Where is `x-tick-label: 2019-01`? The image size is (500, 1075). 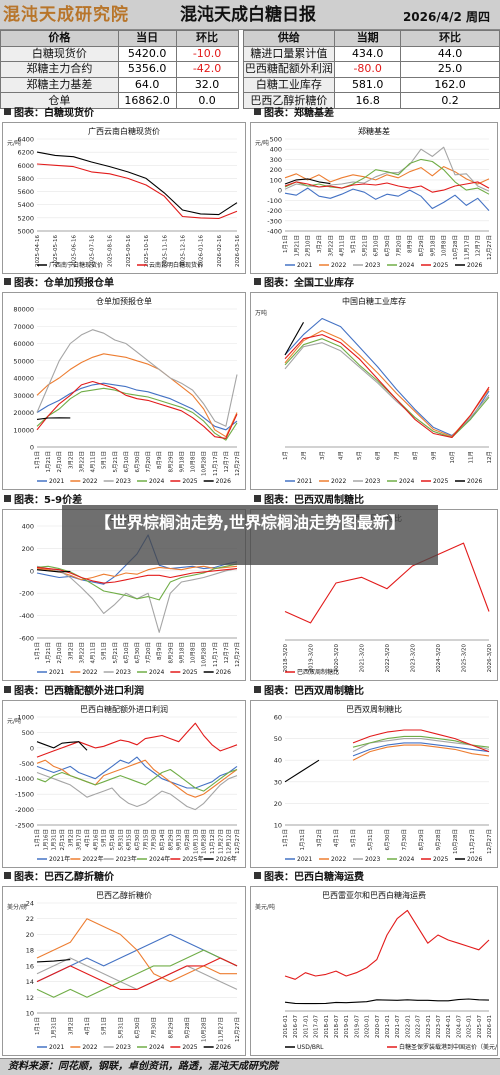 x-tick-label: 2019-01 is located at coordinates (347, 1026).